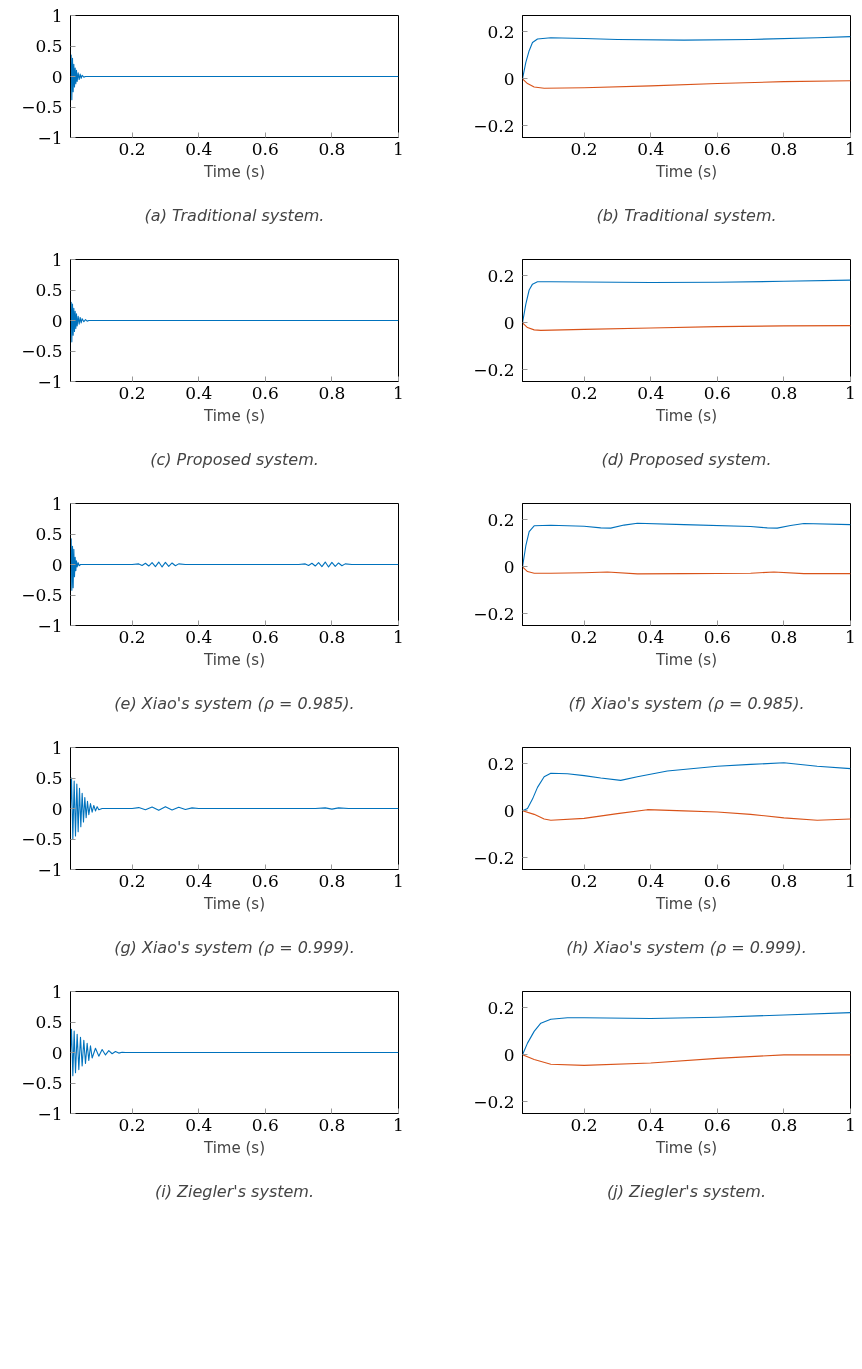 The width and height of the screenshot is (862, 1369). Describe the element at coordinates (234, 1191) in the screenshot. I see `text: (i) Ziegler's system.` at that location.